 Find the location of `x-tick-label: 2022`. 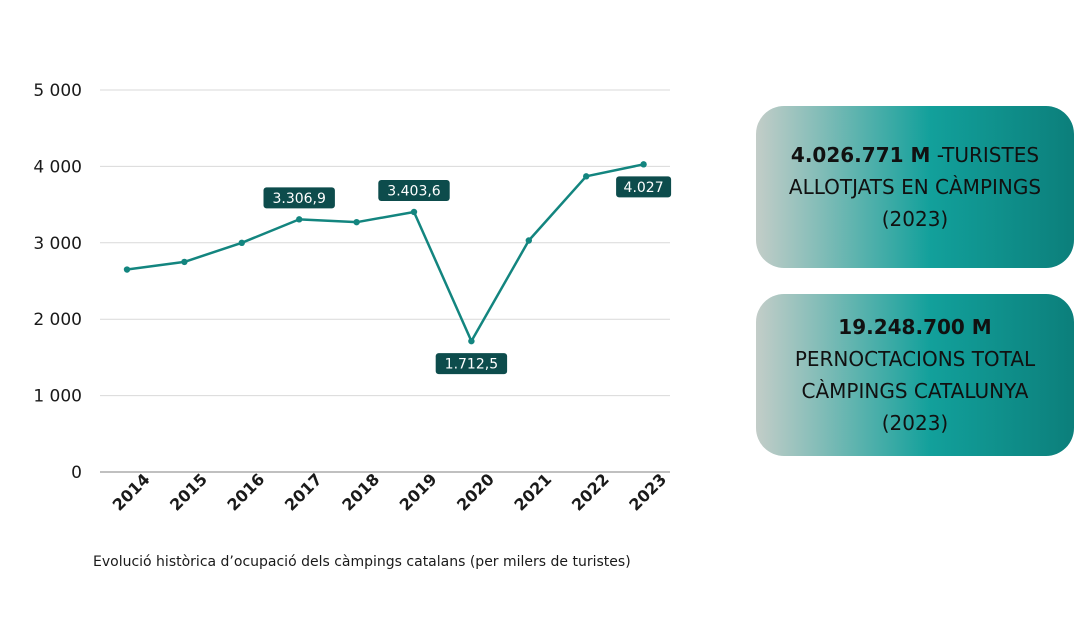

x-tick-label: 2022 is located at coordinates (590, 492).